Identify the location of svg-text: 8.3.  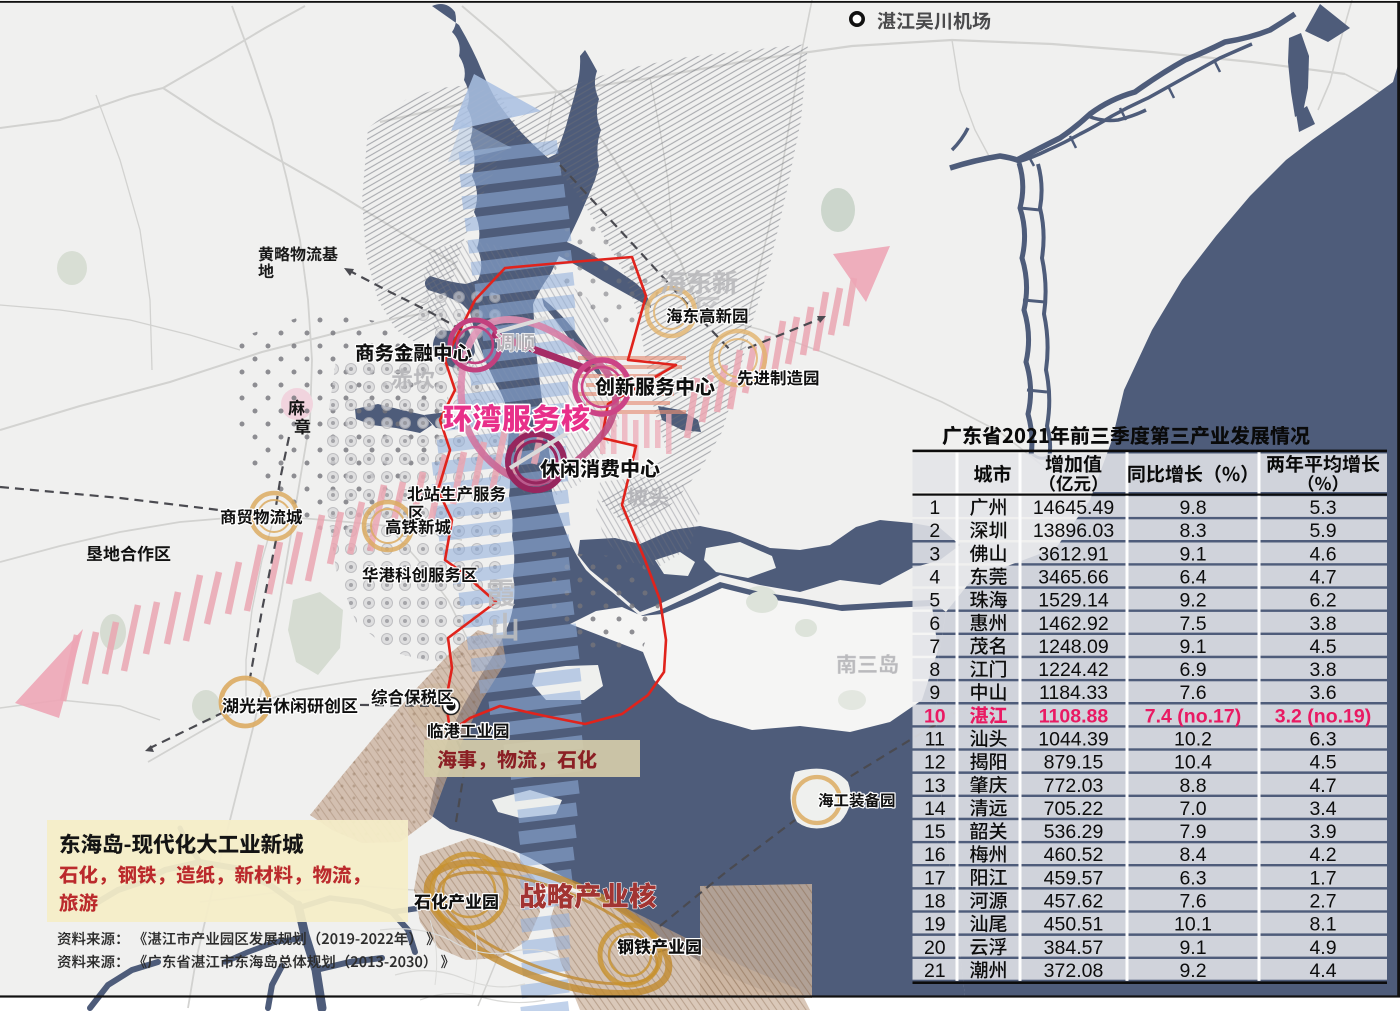
(1192, 531).